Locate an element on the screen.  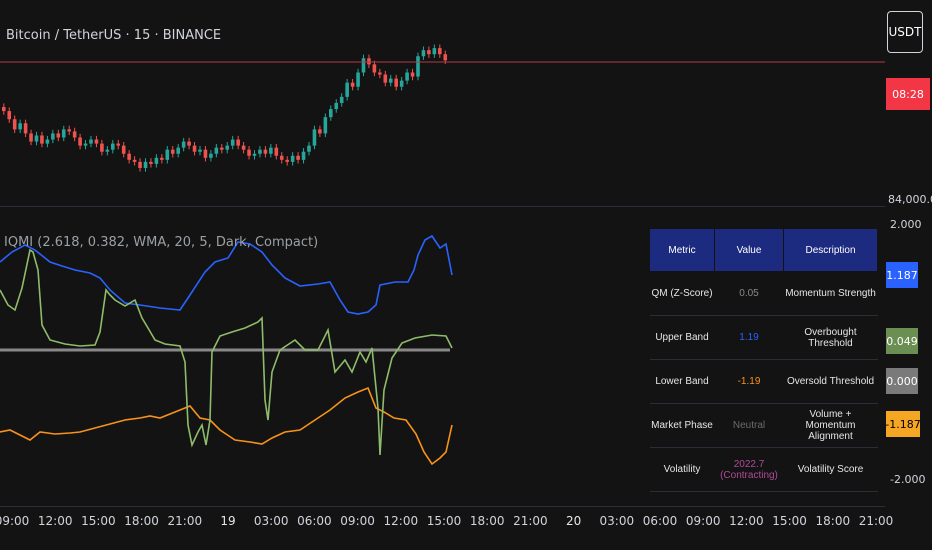
lower-band-line is located at coordinates (226, 426).